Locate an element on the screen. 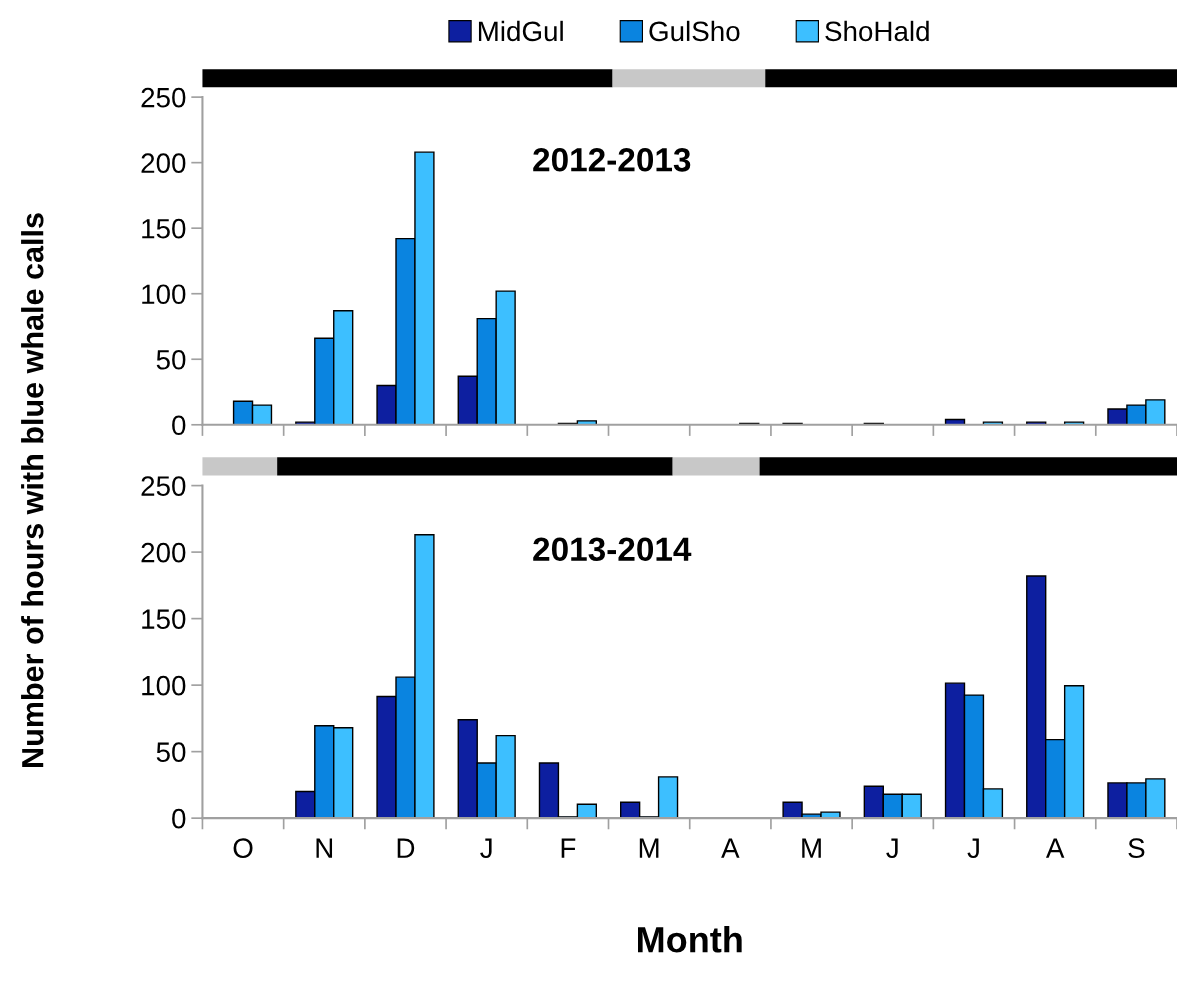 The height and width of the screenshot is (981, 1177). x-tick-label: S is located at coordinates (1136, 848).